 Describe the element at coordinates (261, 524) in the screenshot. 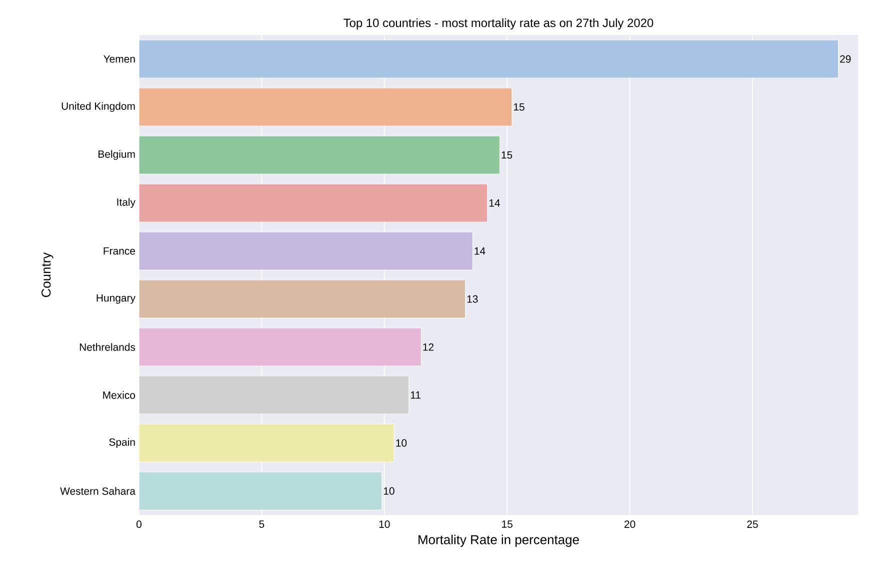

I see `x-tick-label: 5` at that location.